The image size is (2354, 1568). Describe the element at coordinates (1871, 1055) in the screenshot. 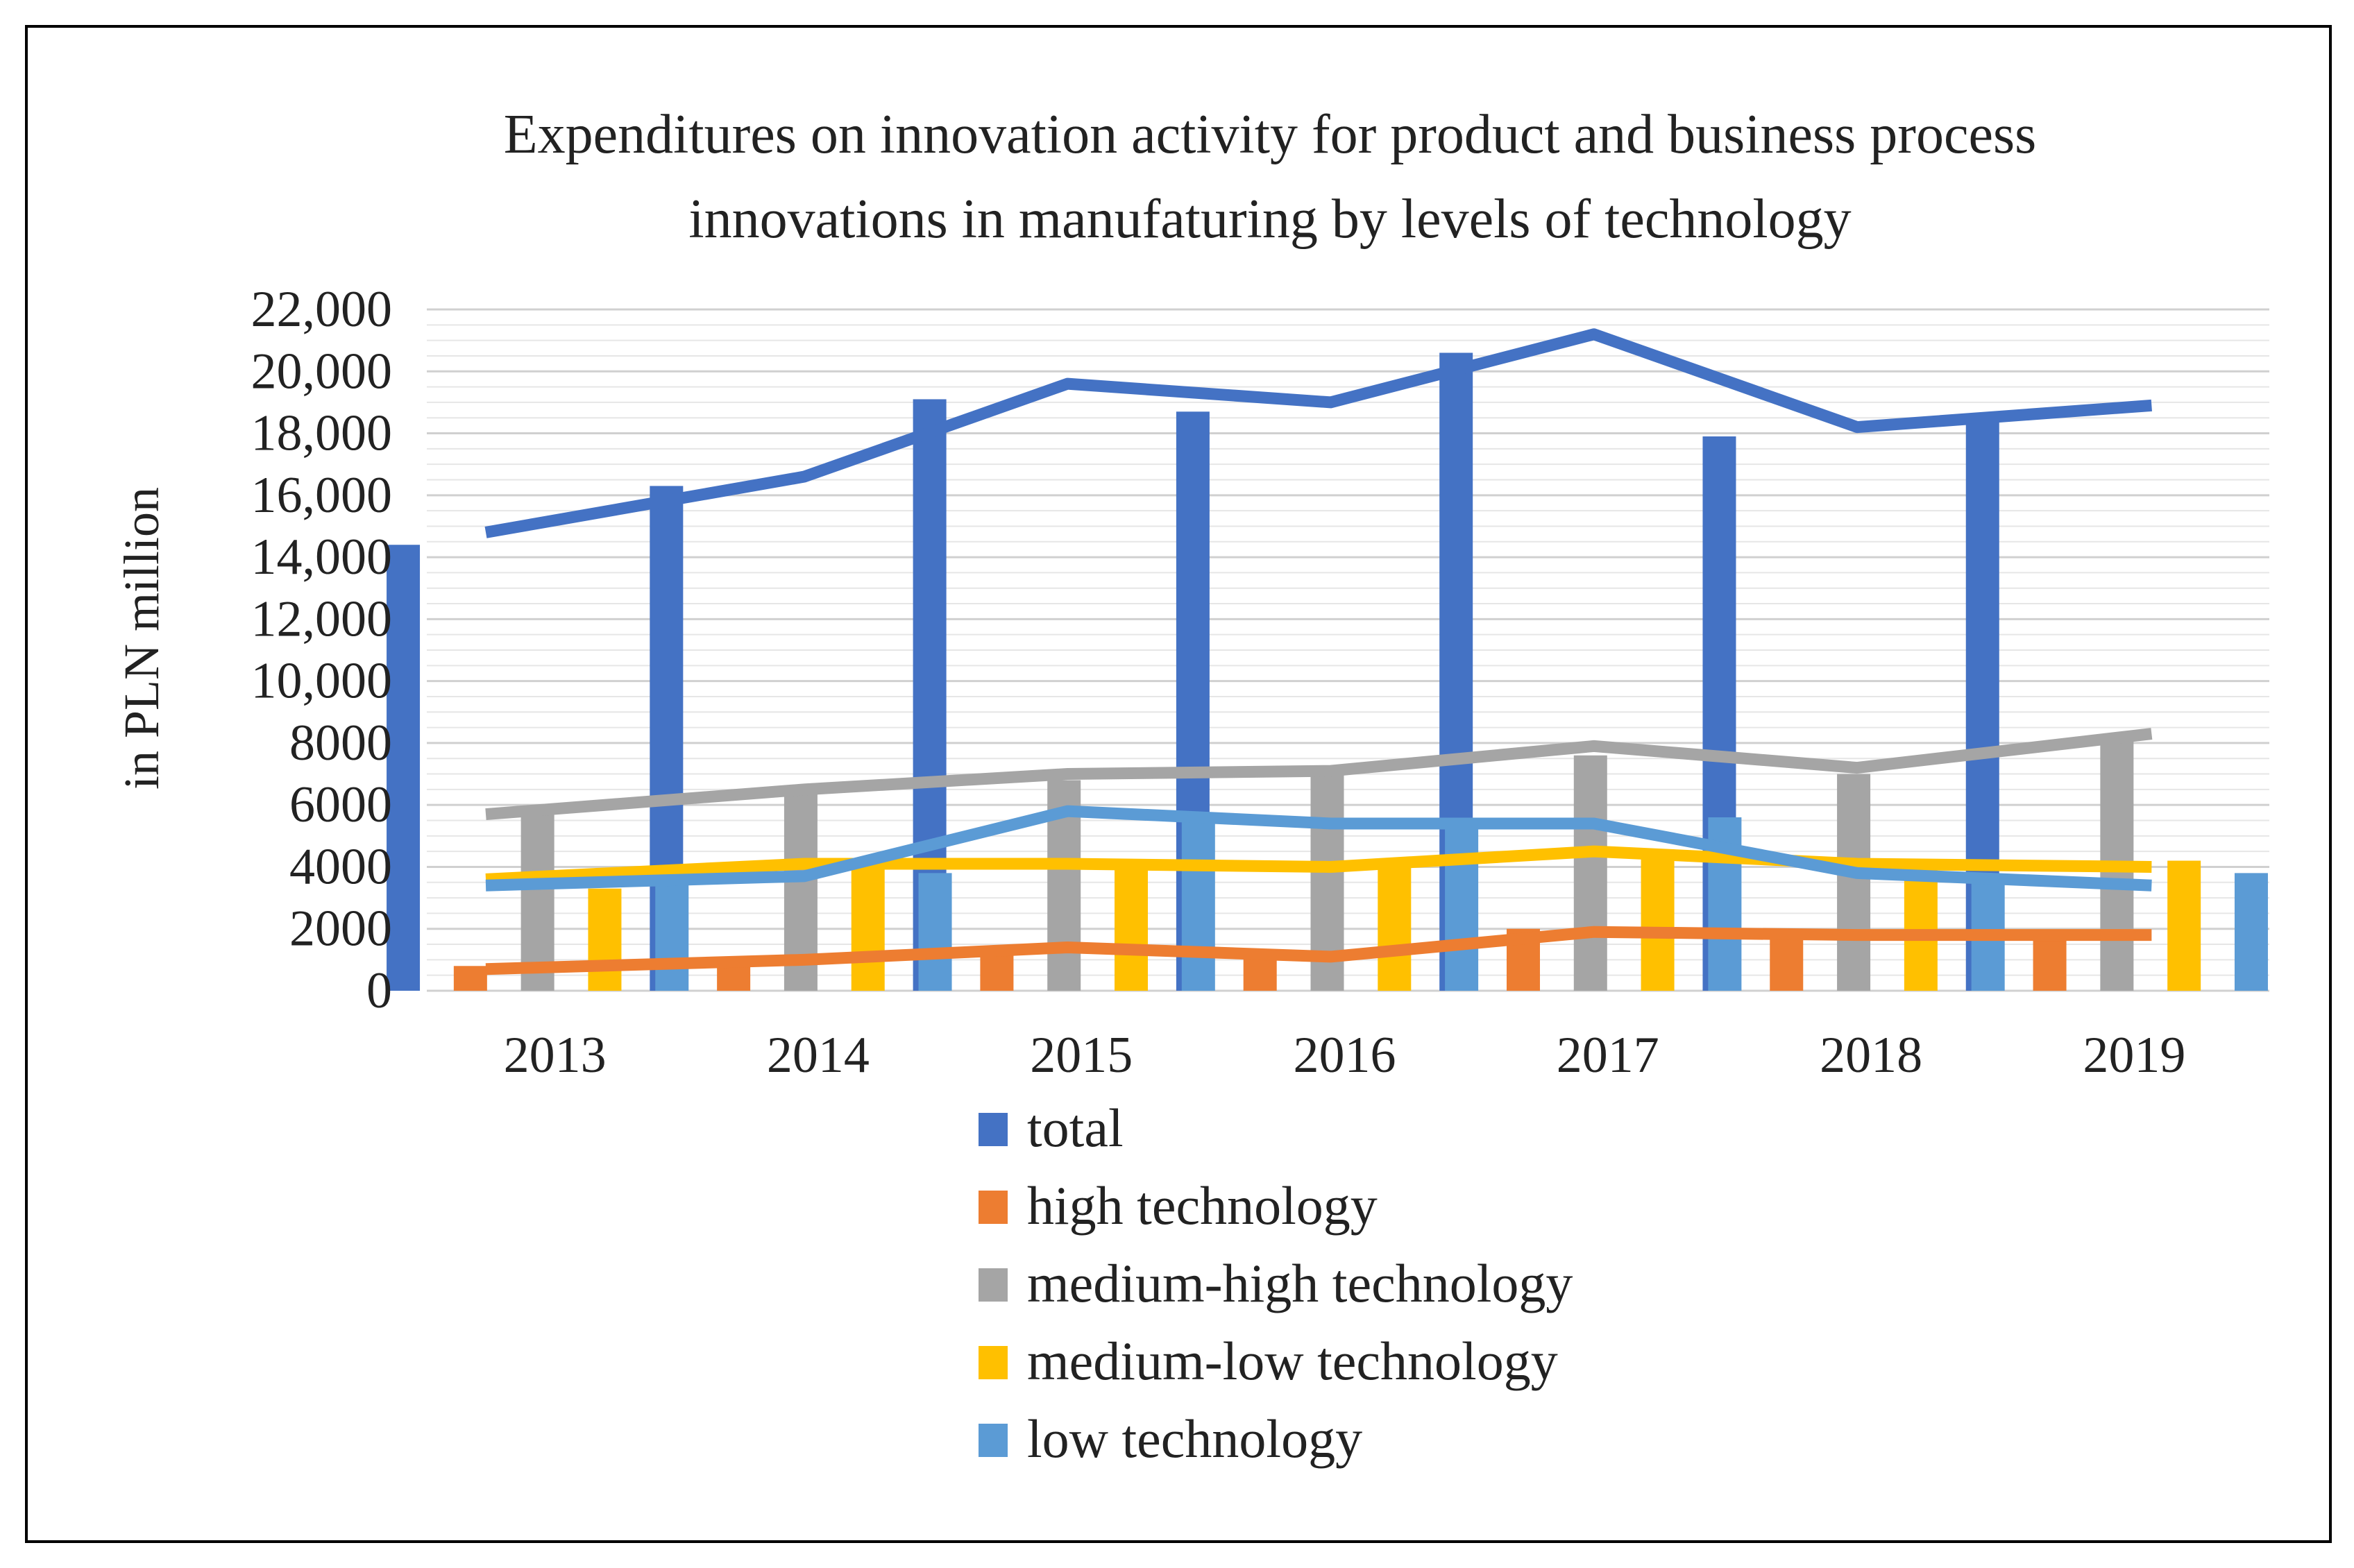

I see `x-tick-label: 2018` at that location.